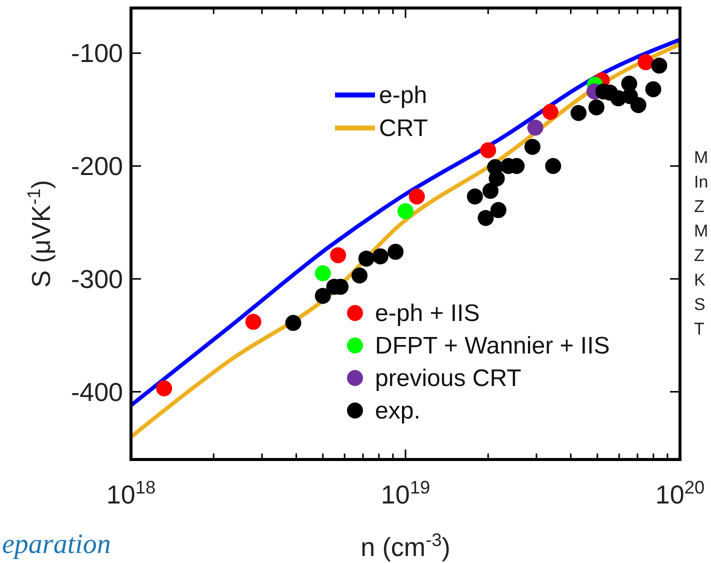  I want to click on text: In, so click(701, 182).